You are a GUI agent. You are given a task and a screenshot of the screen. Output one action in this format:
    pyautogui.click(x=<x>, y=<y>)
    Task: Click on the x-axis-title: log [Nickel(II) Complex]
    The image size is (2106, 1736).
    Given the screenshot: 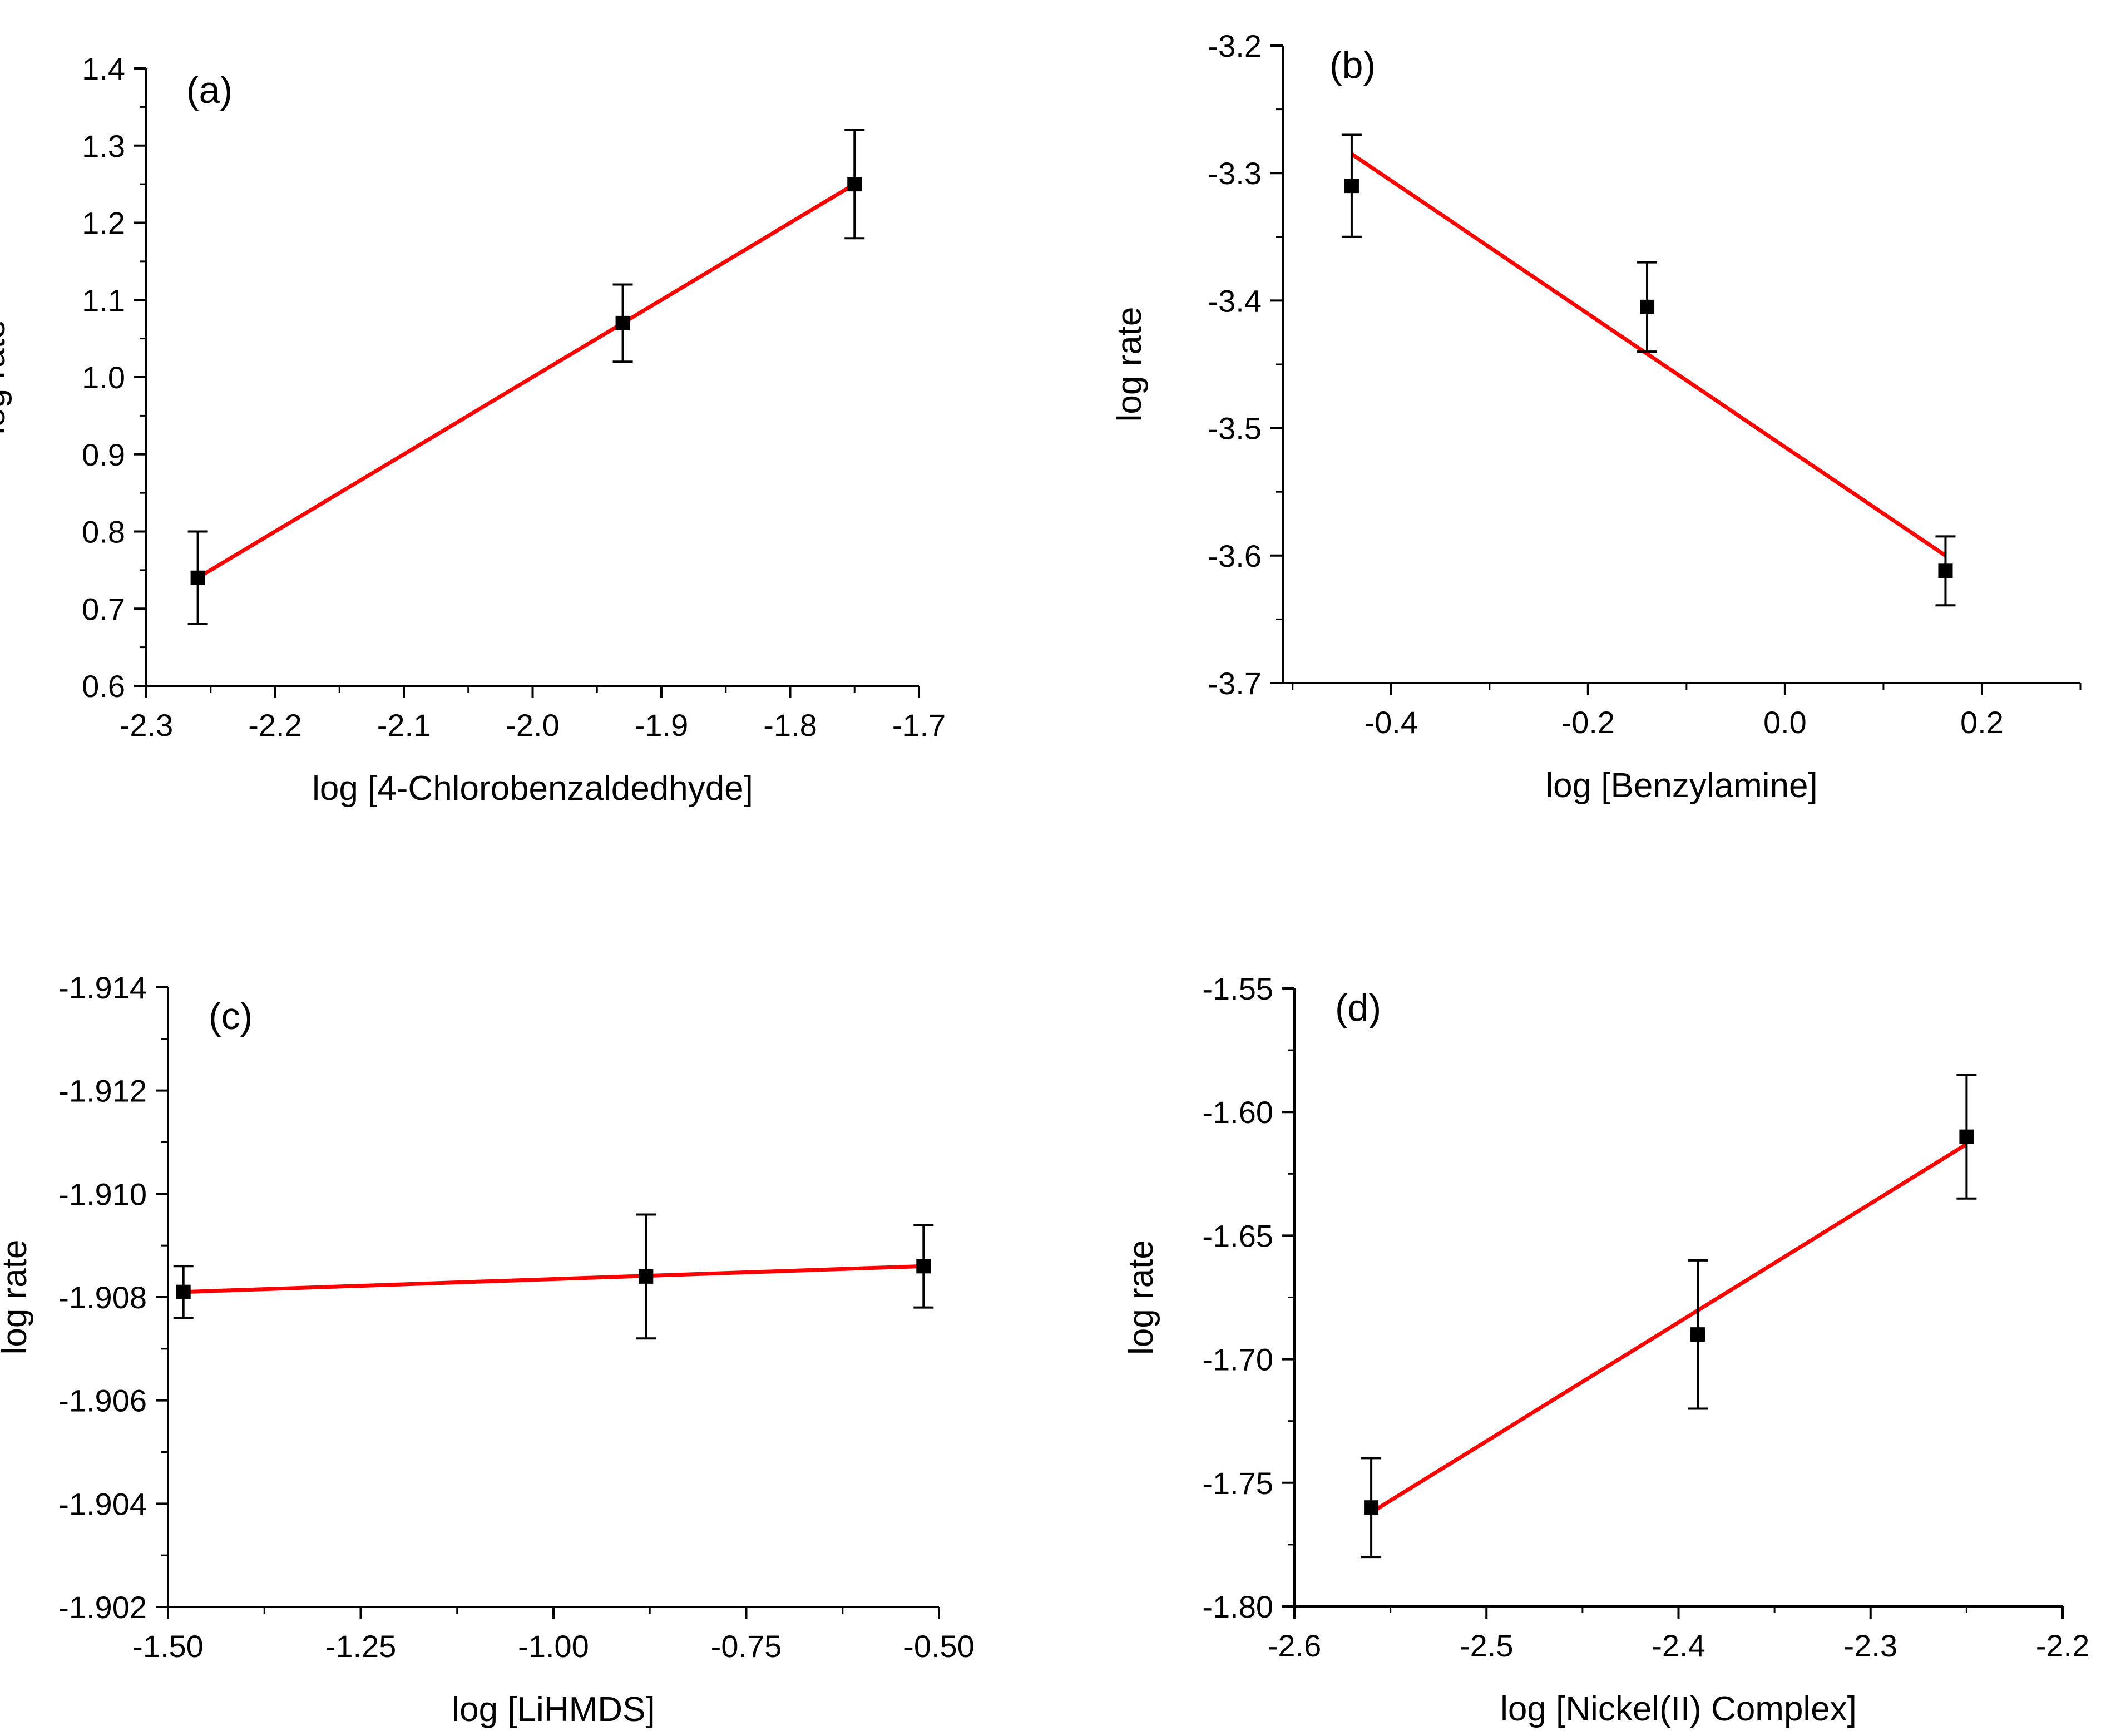 What is the action you would take?
    pyautogui.click(x=1678, y=1709)
    